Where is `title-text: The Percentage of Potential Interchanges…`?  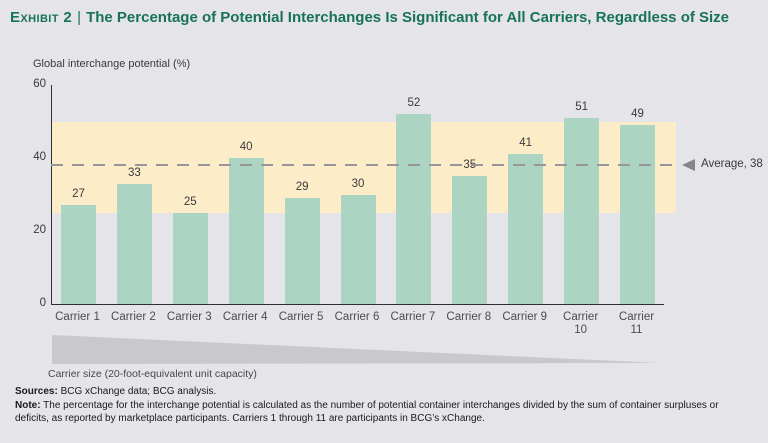
title-text: The Percentage of Potential Interchanges… is located at coordinates (408, 17).